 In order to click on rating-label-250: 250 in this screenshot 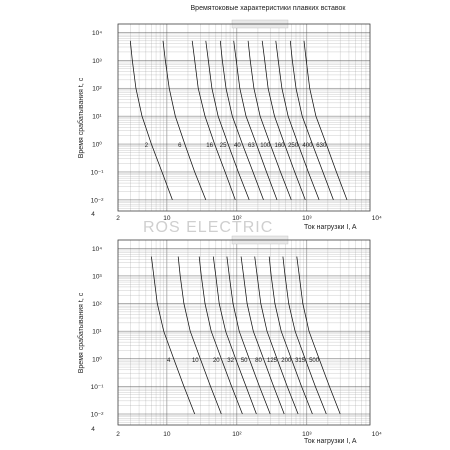, I will do `click(293, 146)`.